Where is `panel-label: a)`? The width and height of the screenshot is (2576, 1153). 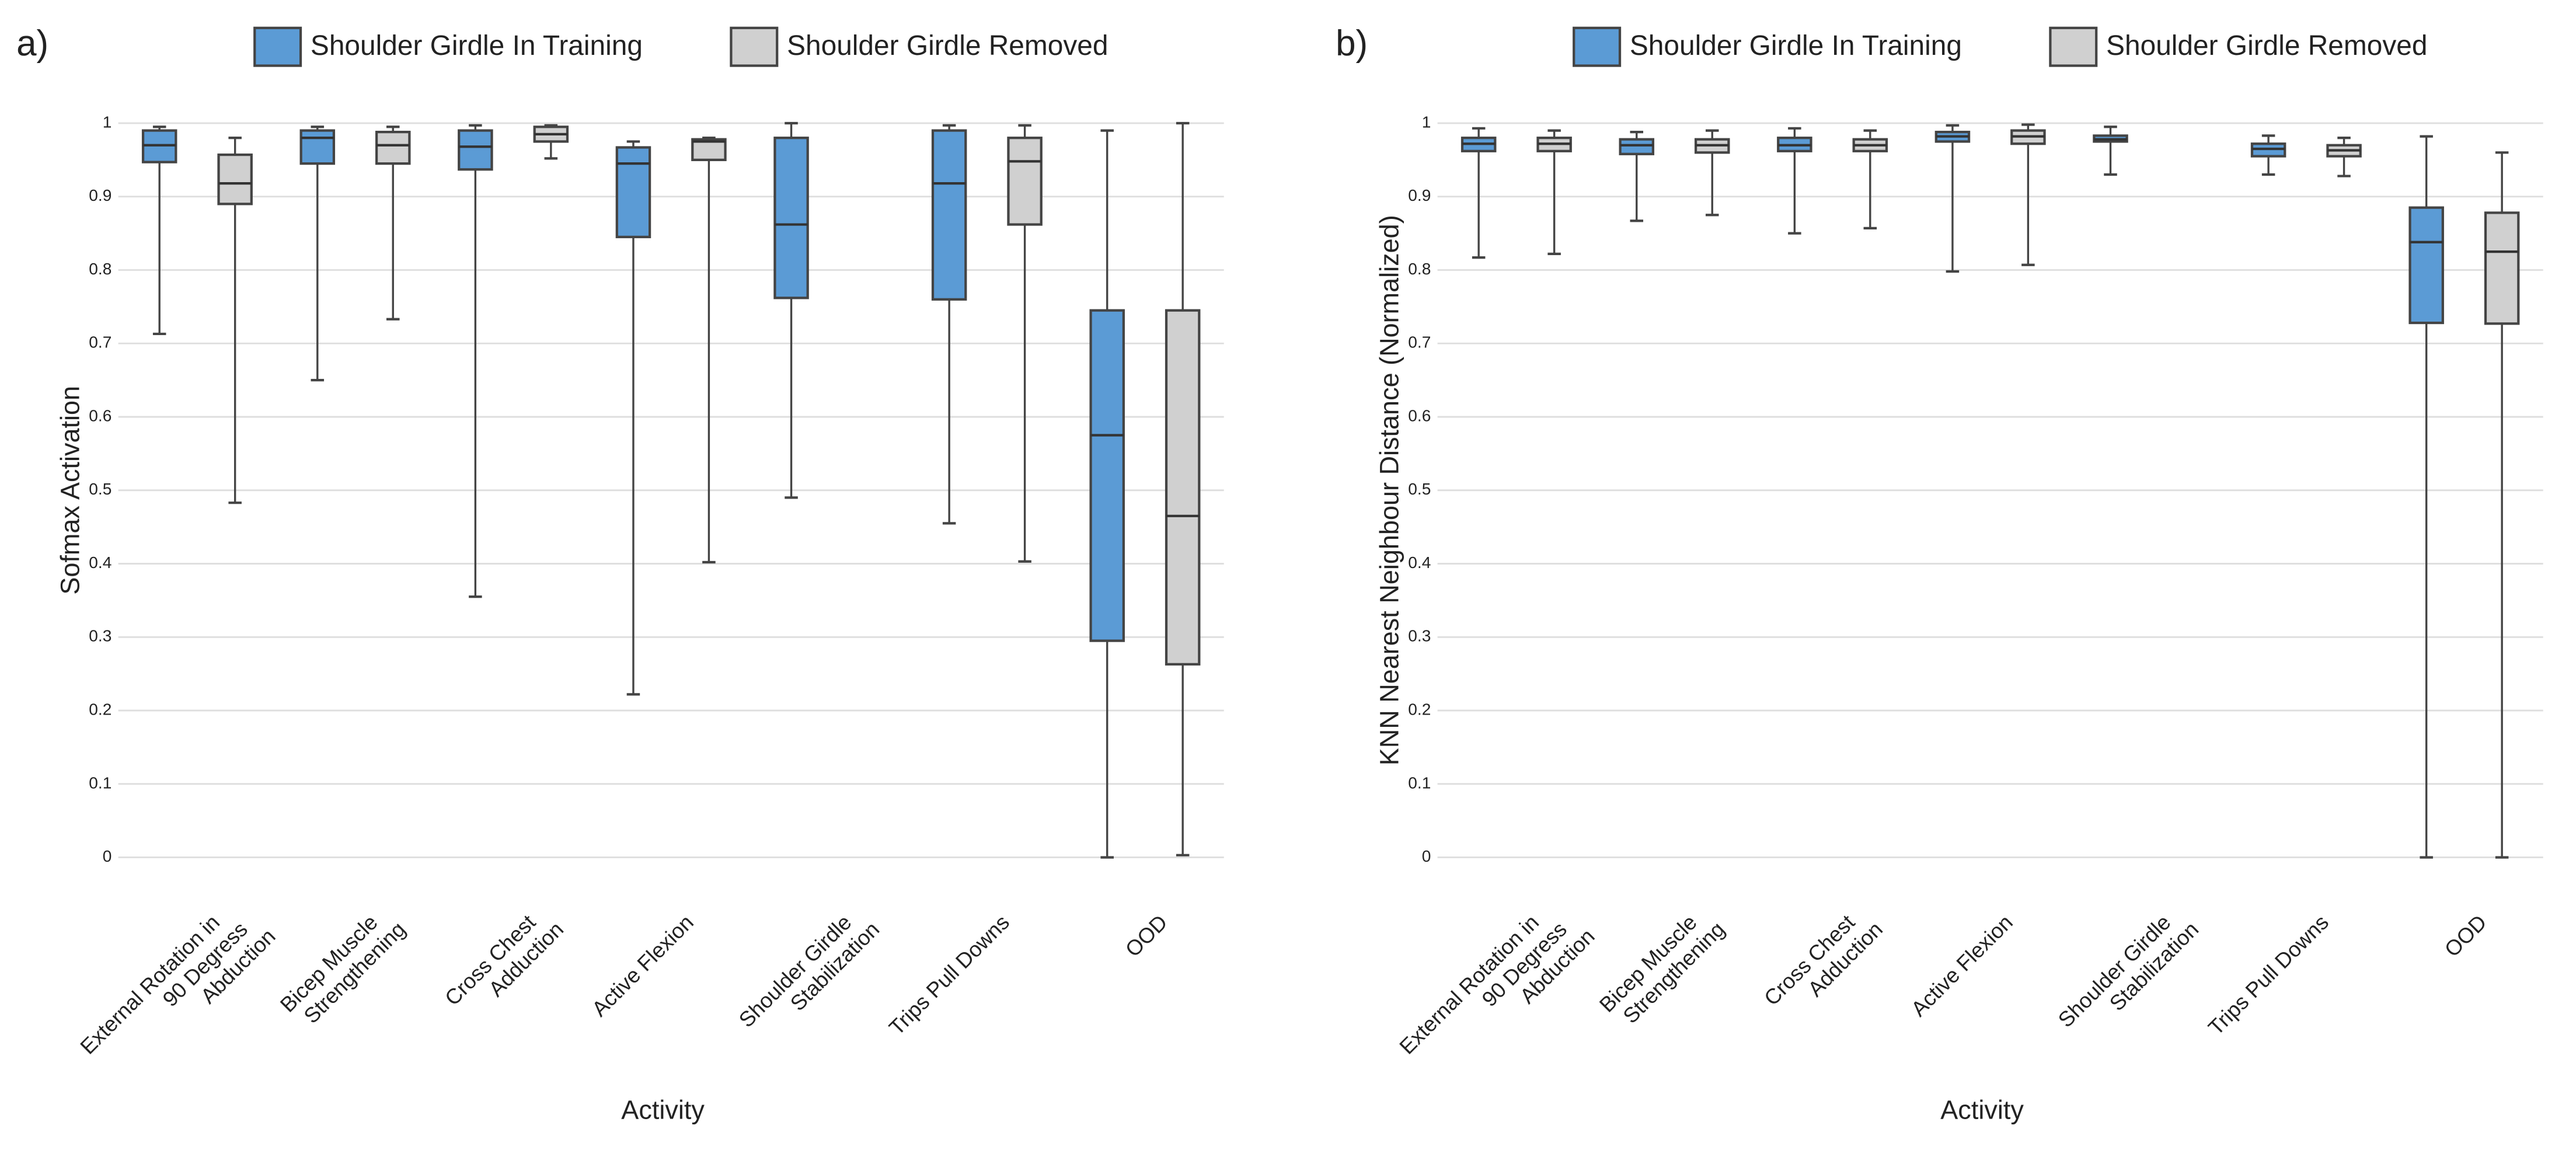
panel-label: a) is located at coordinates (32, 43).